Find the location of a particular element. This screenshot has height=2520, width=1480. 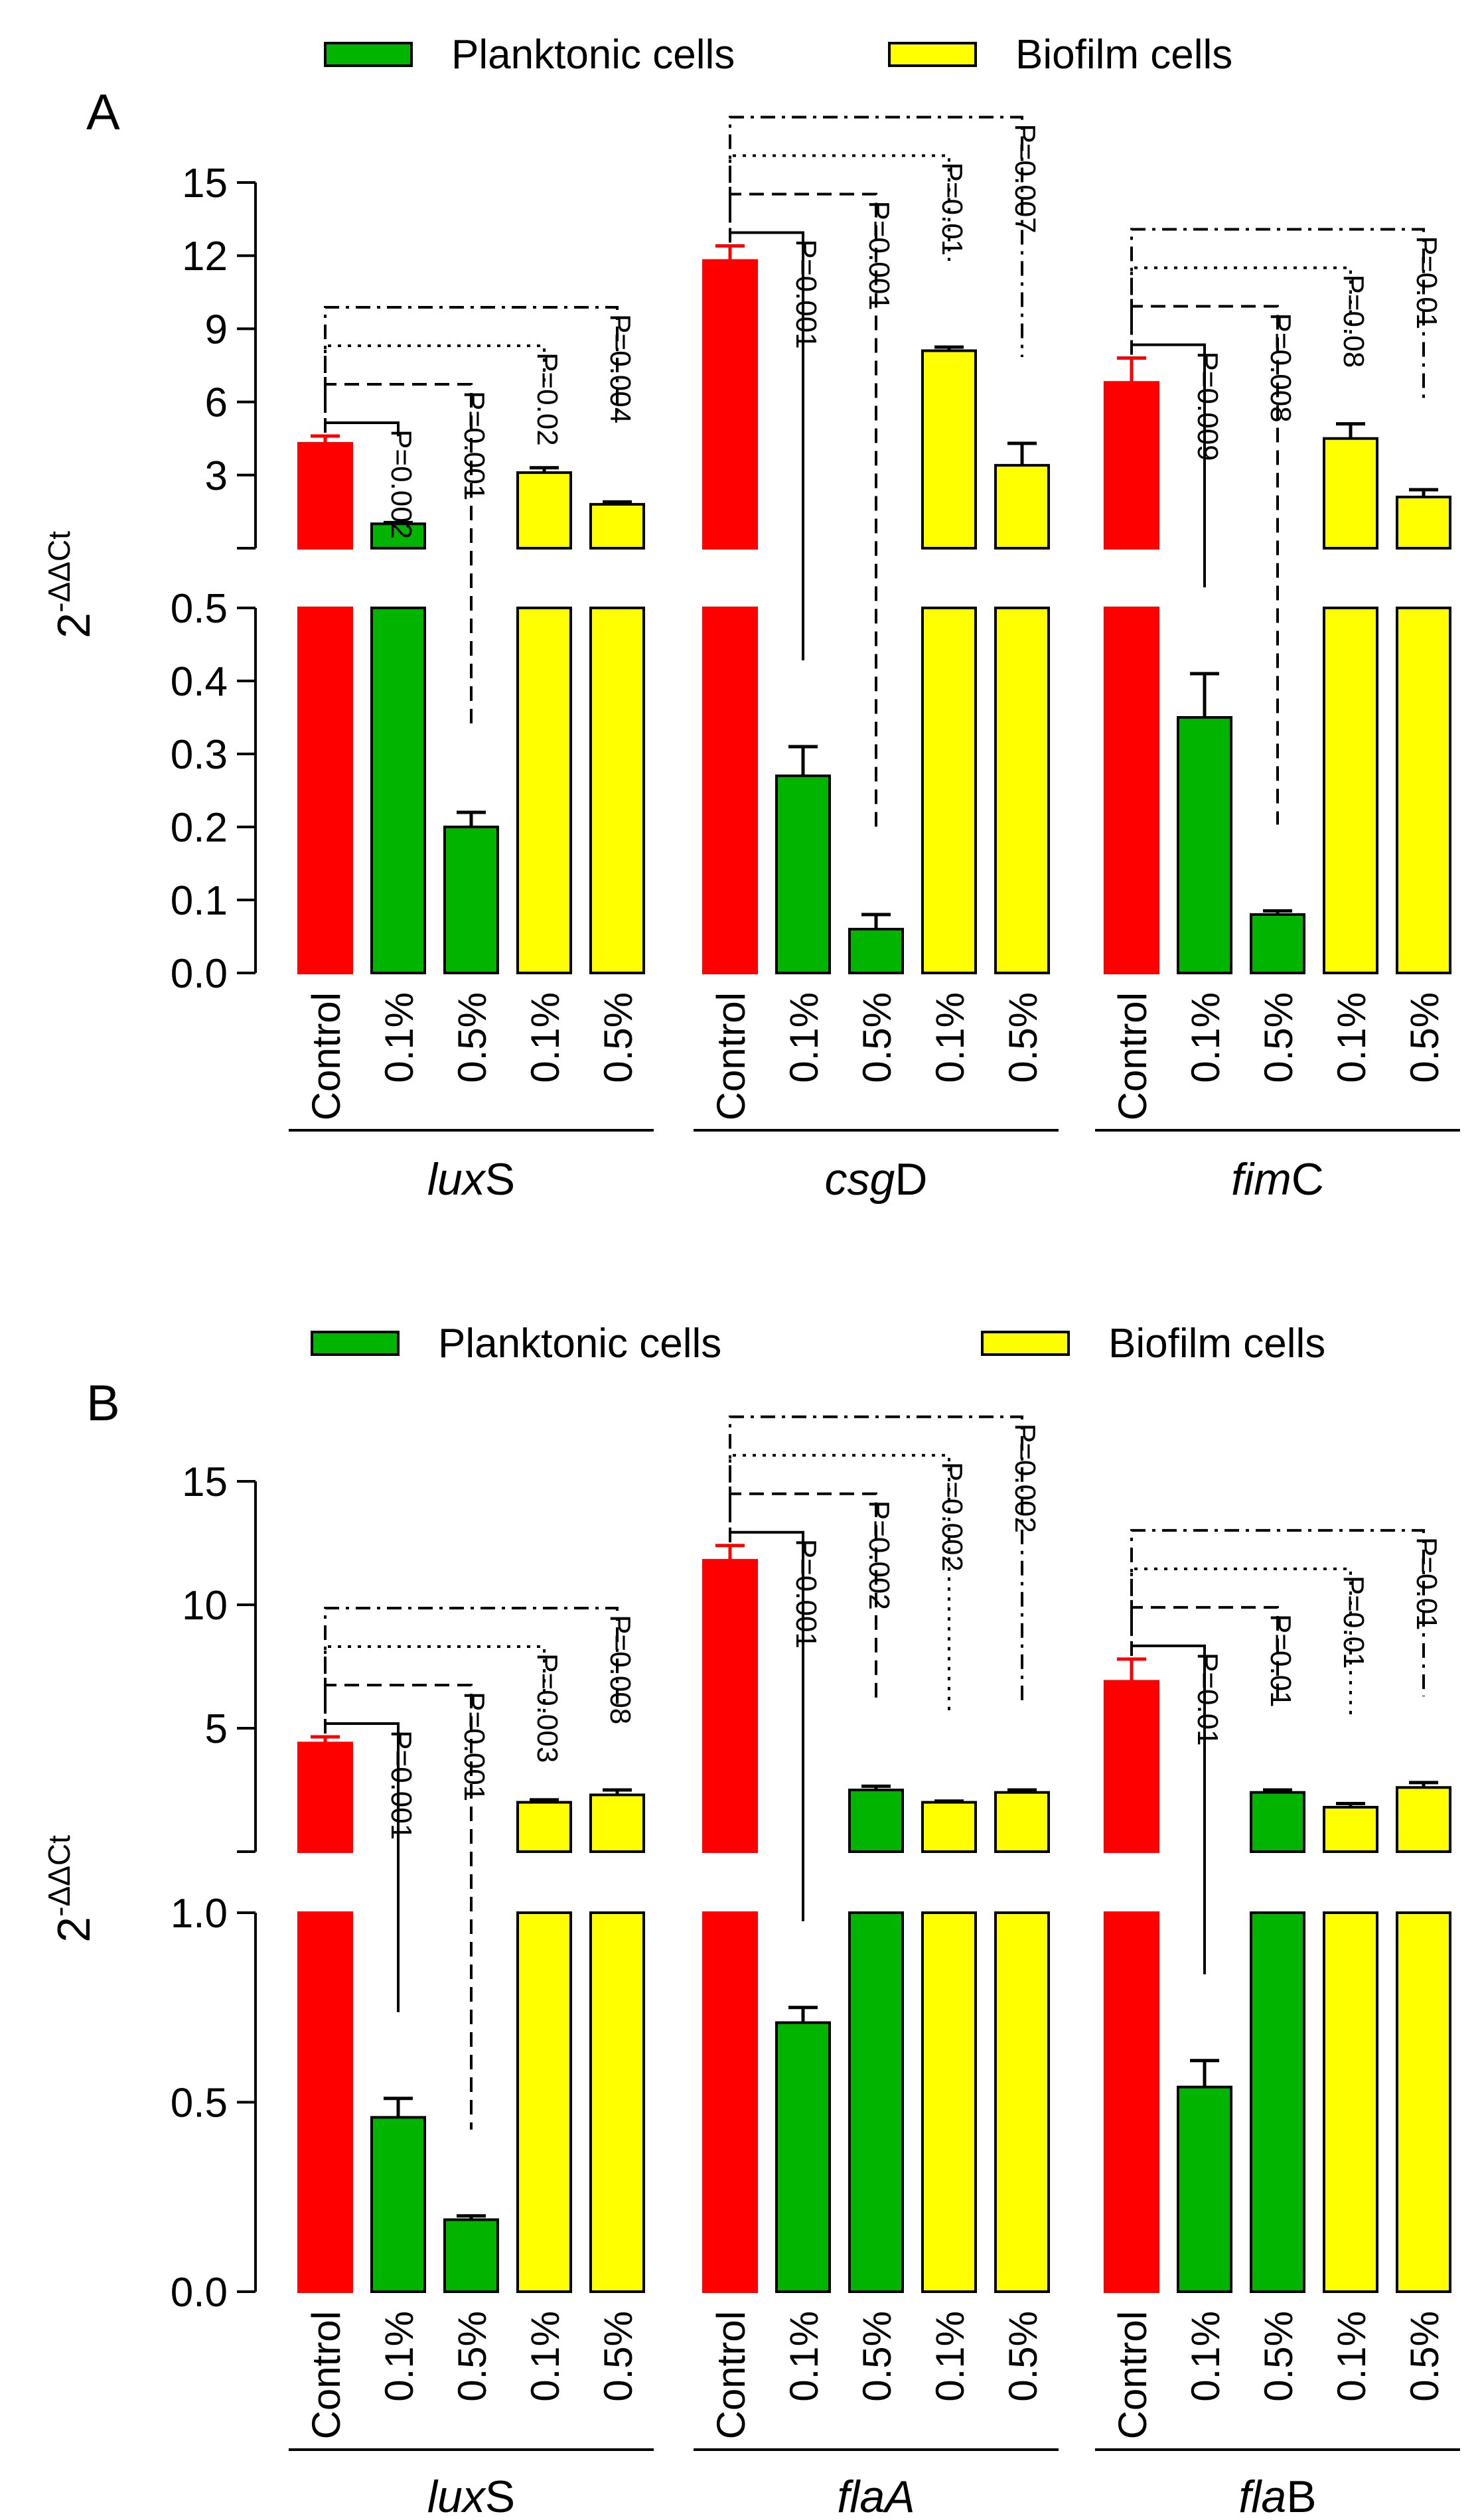

bar-fla-3-upper is located at coordinates (1350, 1830).